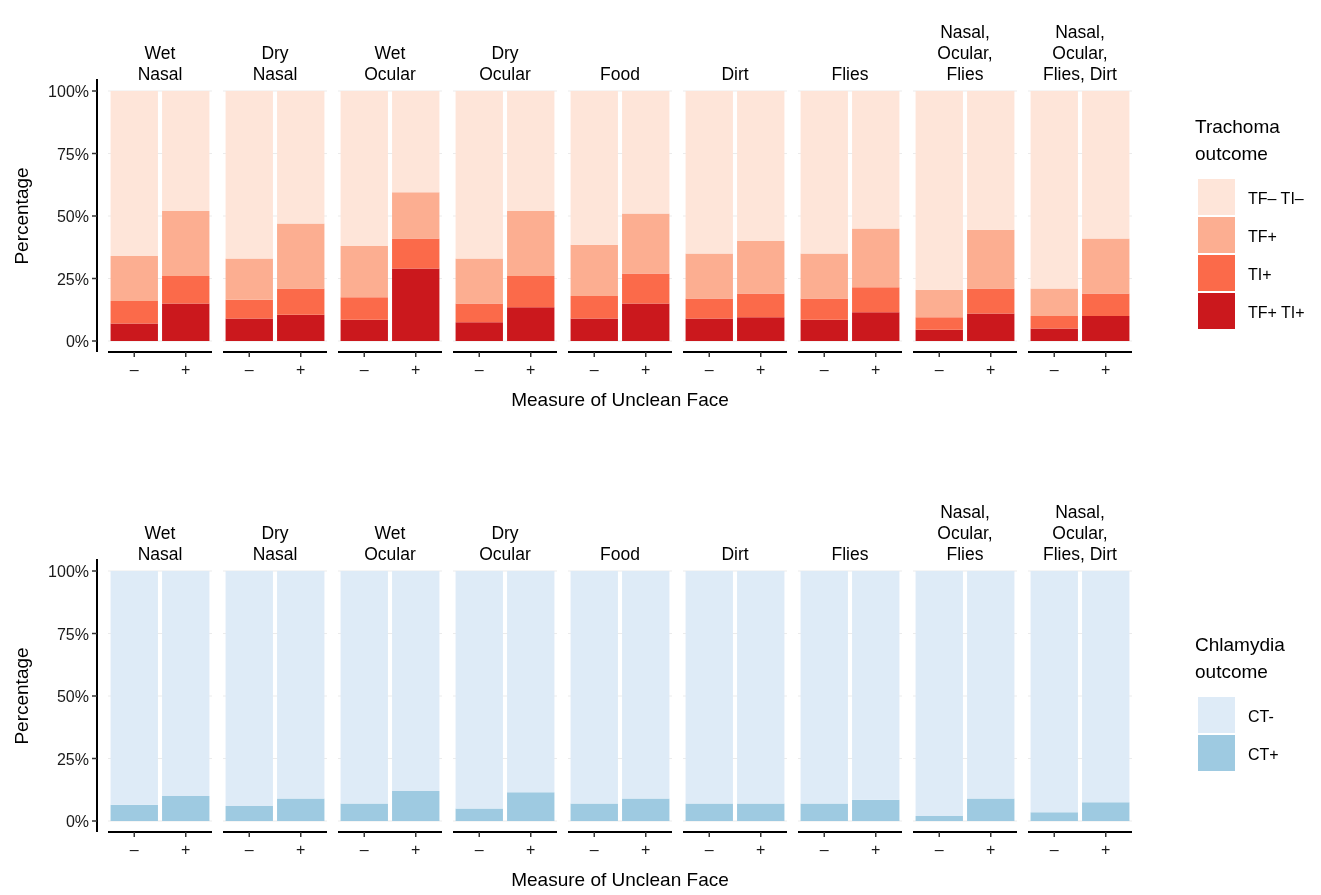 Image resolution: width=1321 pixels, height=895 pixels. Describe the element at coordinates (1080, 53) in the screenshot. I see `chart-title: Nasal, Ocular, Flies, Dirt` at that location.